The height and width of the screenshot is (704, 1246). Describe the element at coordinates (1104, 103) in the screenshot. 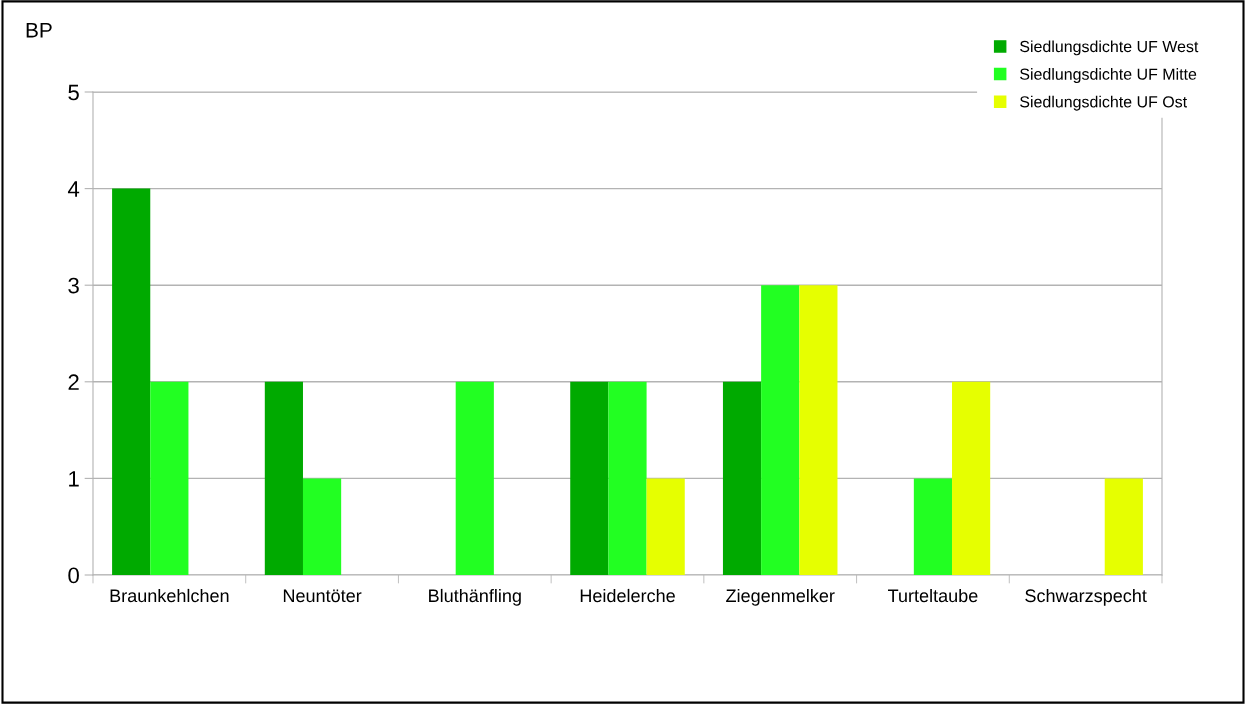

I see `legend-label: Siedlungsdichte UF Ost` at that location.